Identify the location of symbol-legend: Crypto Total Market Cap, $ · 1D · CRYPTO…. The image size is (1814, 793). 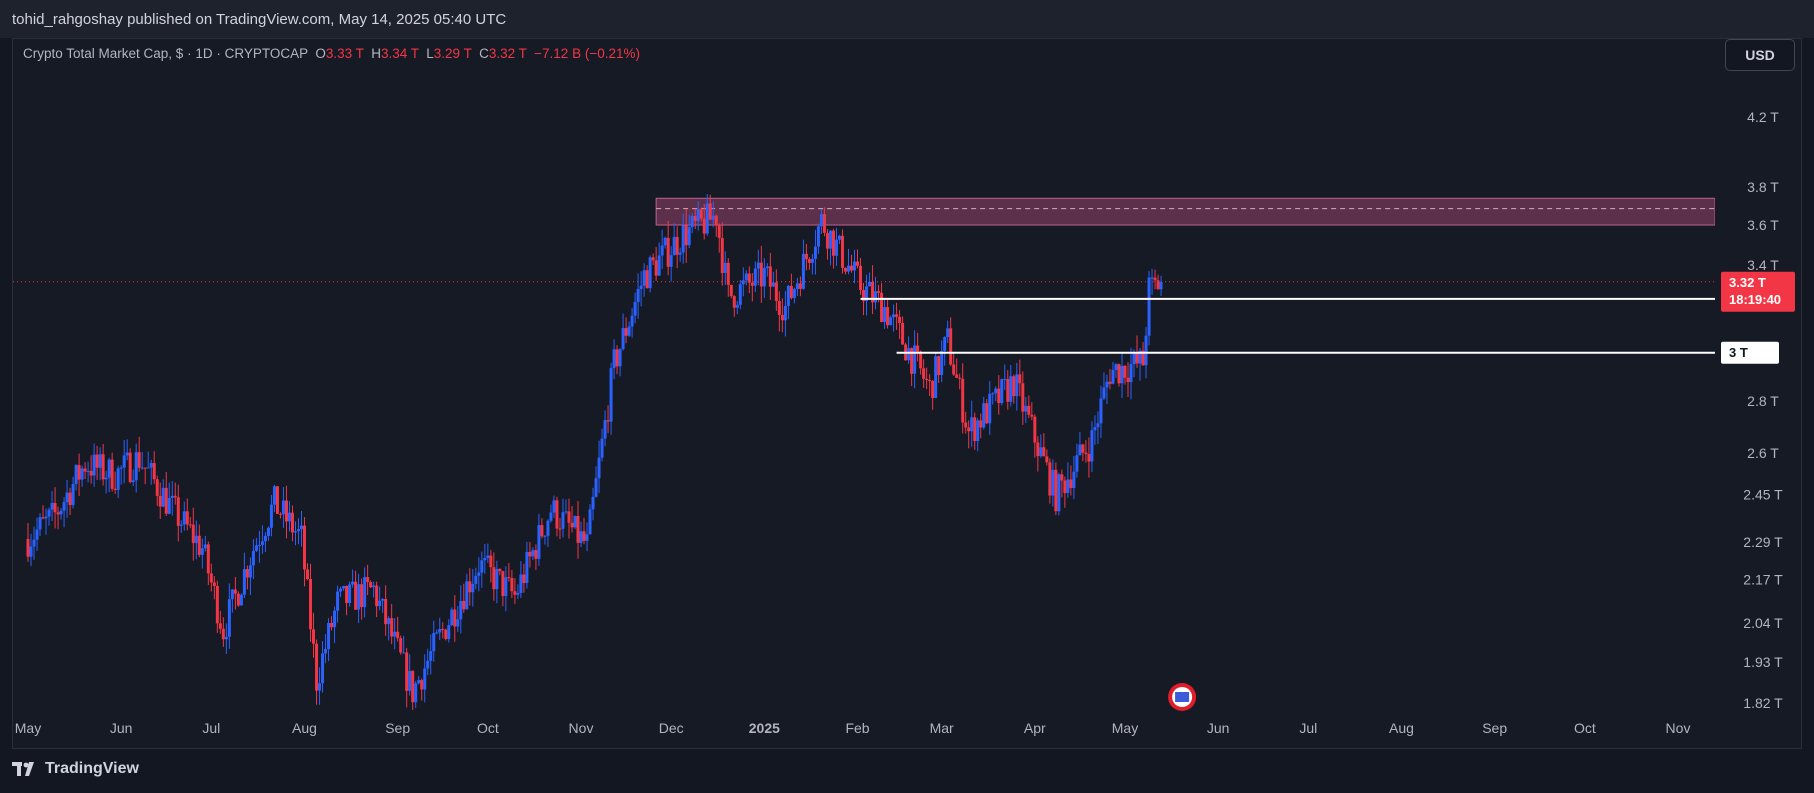
(331, 53).